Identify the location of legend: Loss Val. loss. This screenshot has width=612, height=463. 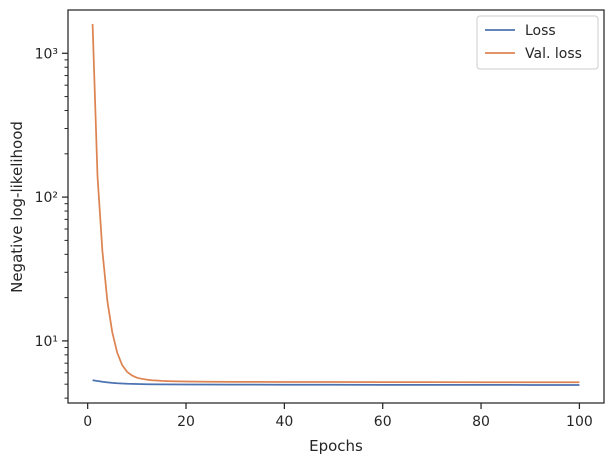
(537, 42).